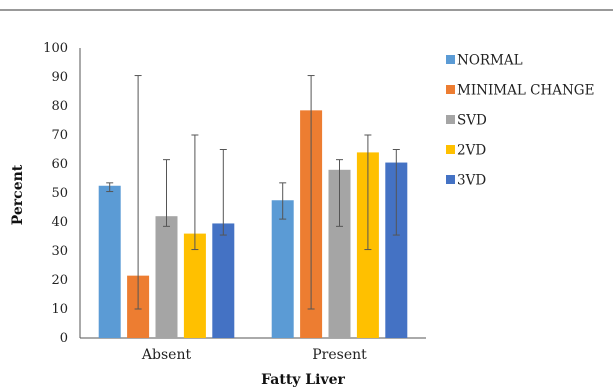 The width and height of the screenshot is (613, 389). I want to click on y-axis-title: Percent, so click(18, 194).